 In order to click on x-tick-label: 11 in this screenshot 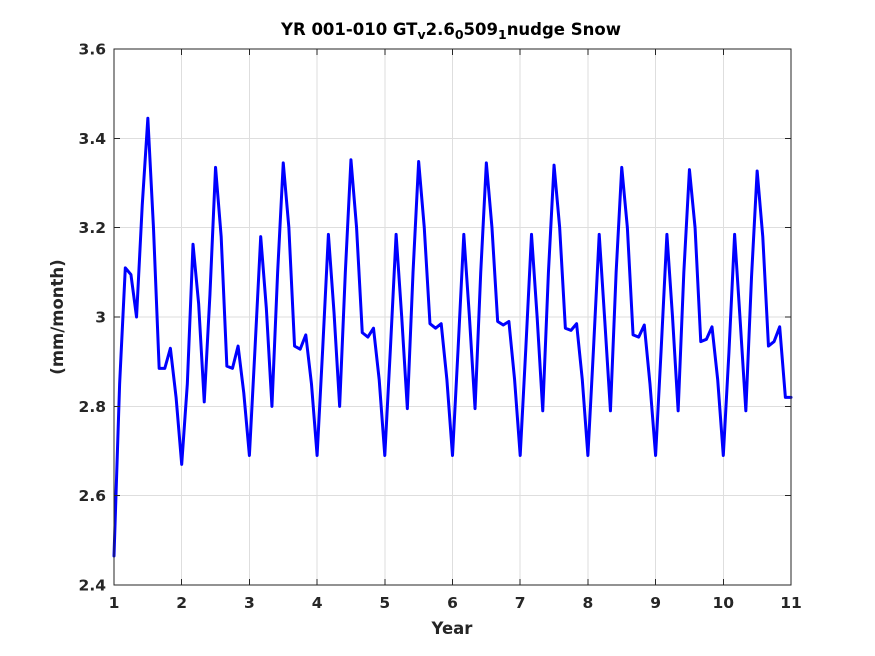, I will do `click(791, 603)`.